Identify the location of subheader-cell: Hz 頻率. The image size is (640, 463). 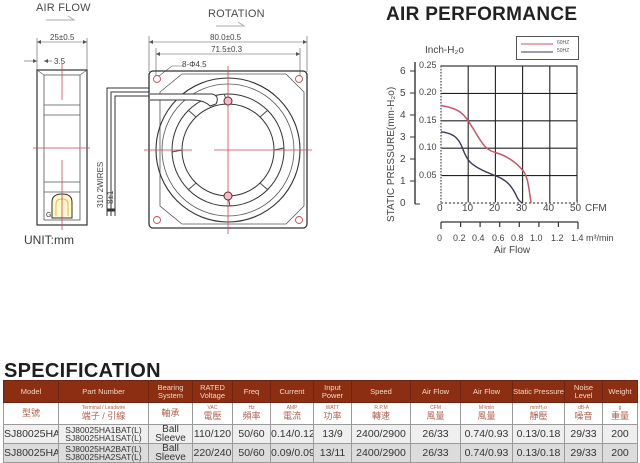
(251, 413).